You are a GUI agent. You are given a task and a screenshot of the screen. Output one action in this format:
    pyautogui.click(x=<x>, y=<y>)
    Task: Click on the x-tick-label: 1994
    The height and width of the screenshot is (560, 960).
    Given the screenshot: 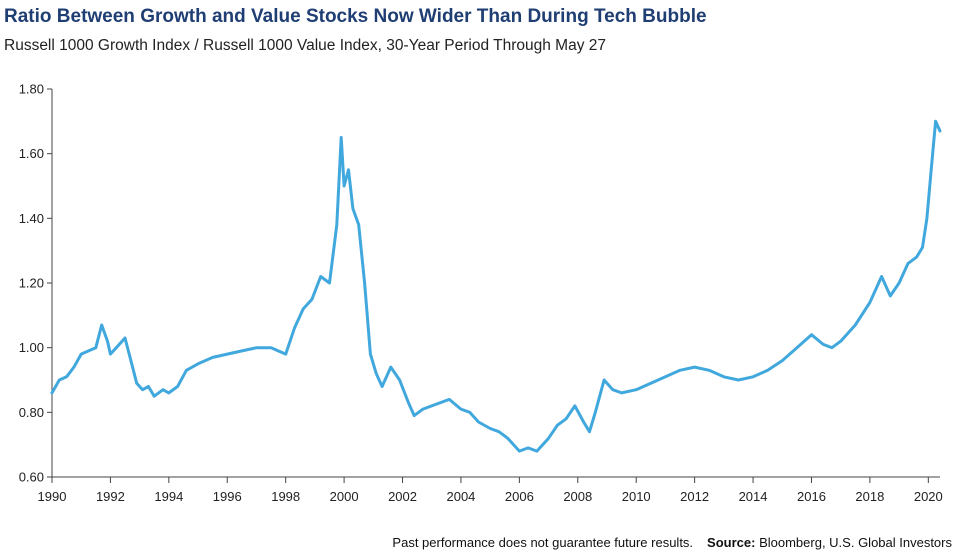 What is the action you would take?
    pyautogui.click(x=168, y=496)
    